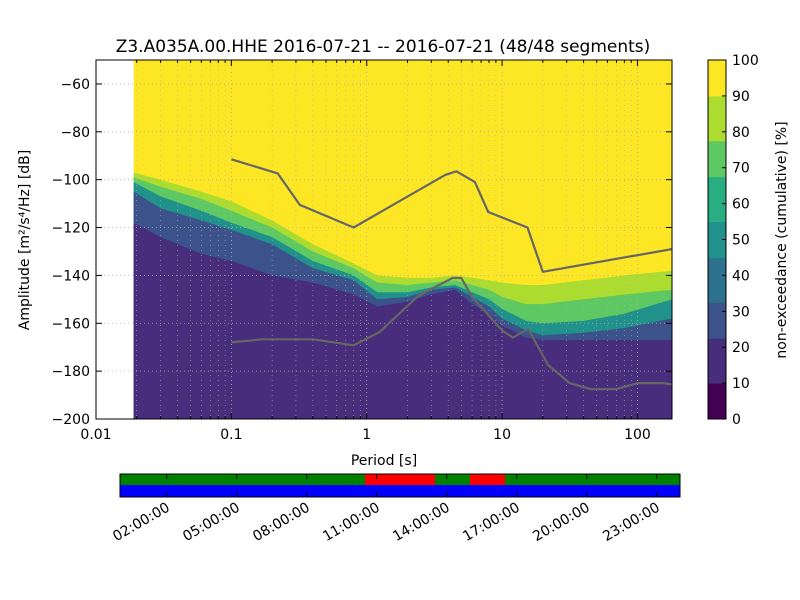 This screenshot has height=600, width=800. What do you see at coordinates (231, 435) in the screenshot?
I see `x-tick-label: 0.1` at bounding box center [231, 435].